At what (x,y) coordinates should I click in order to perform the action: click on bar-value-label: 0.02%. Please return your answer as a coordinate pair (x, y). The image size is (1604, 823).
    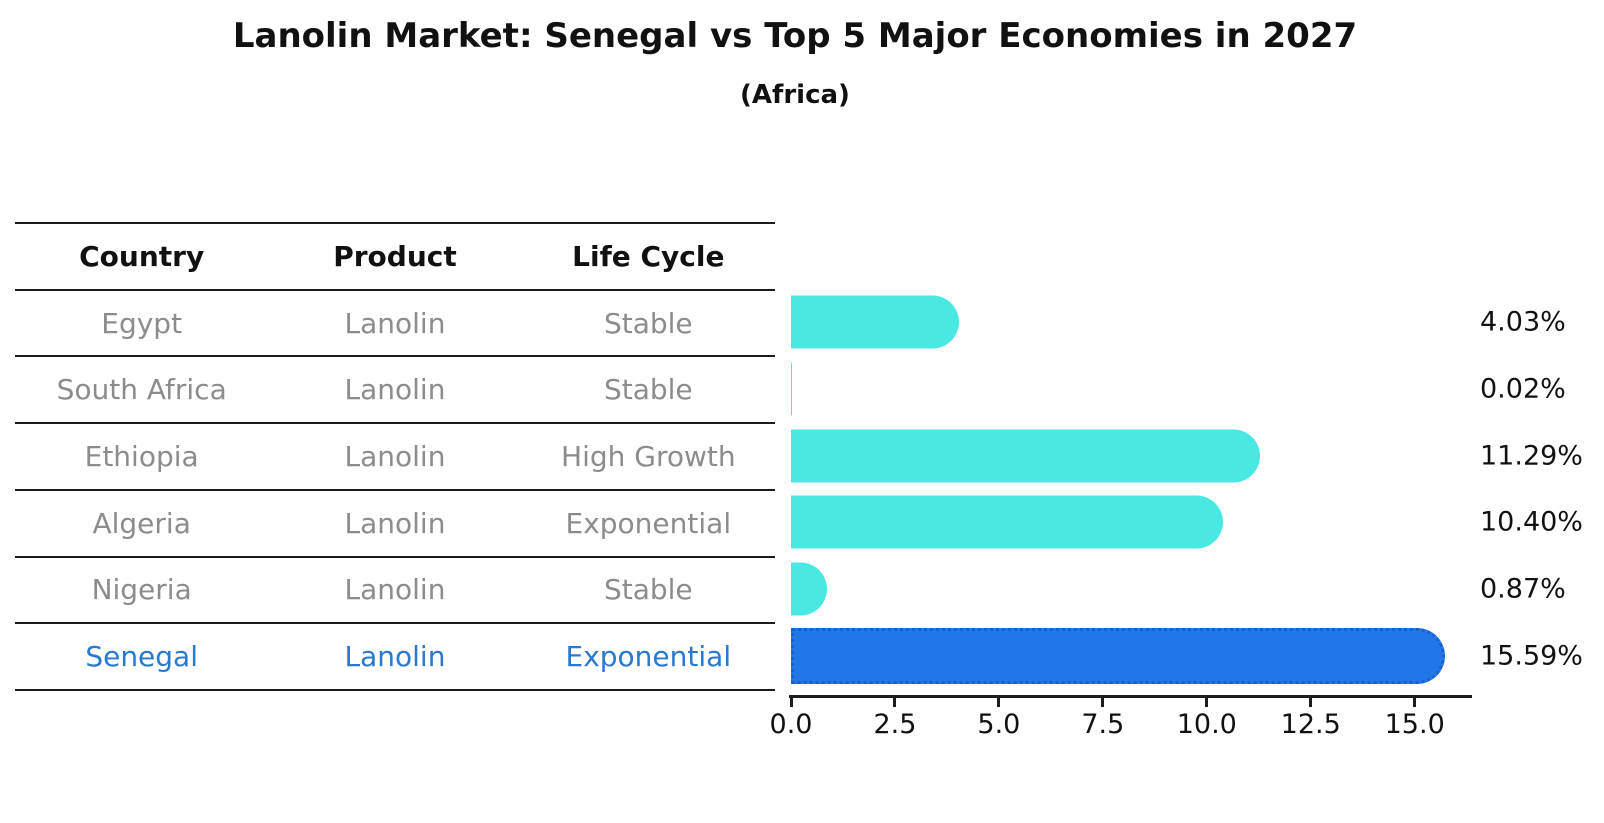
    Looking at the image, I should click on (1523, 389).